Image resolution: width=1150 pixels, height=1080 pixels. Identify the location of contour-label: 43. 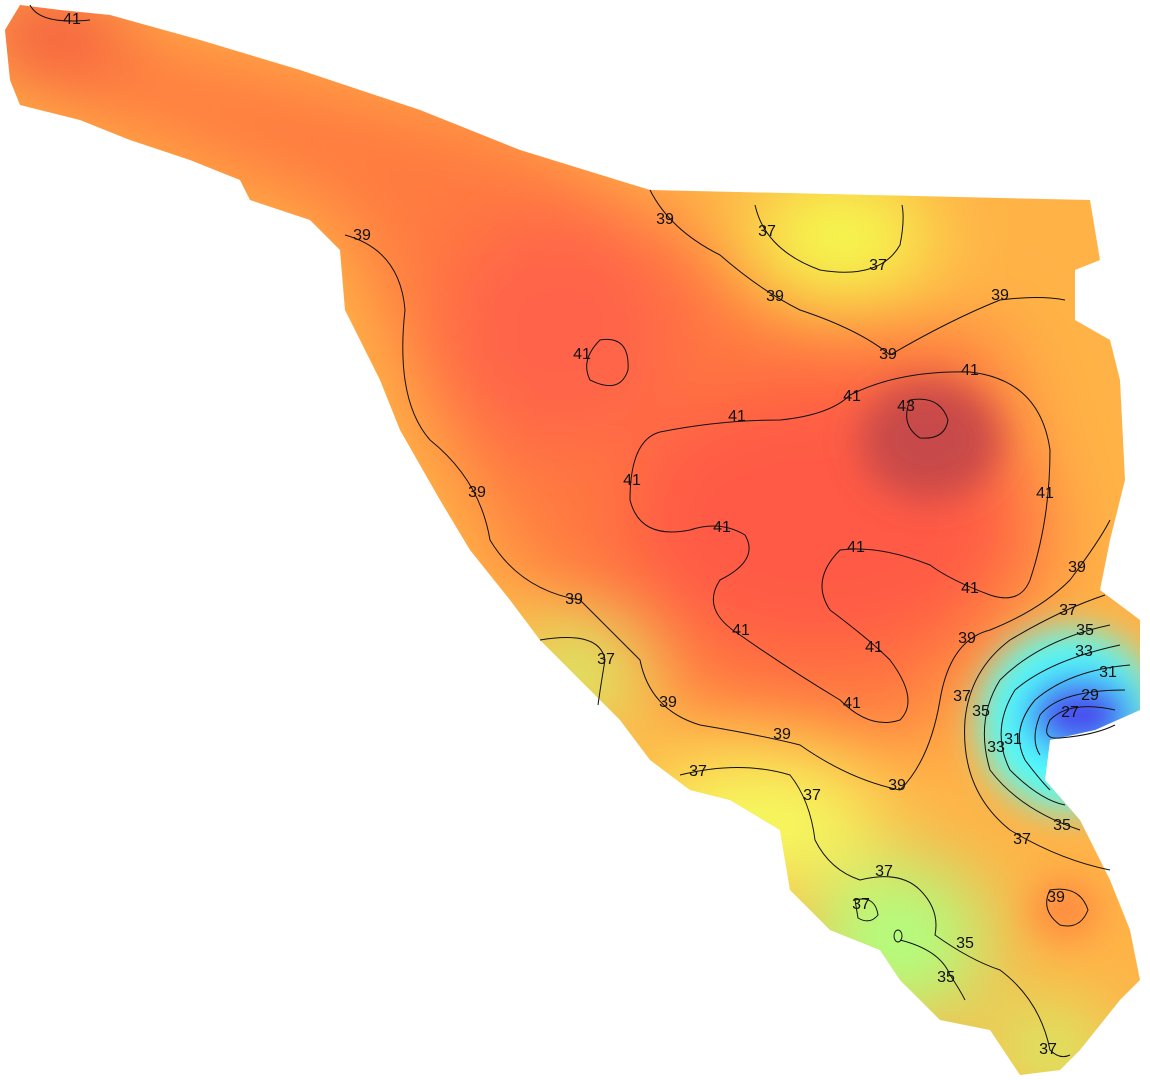
(906, 406).